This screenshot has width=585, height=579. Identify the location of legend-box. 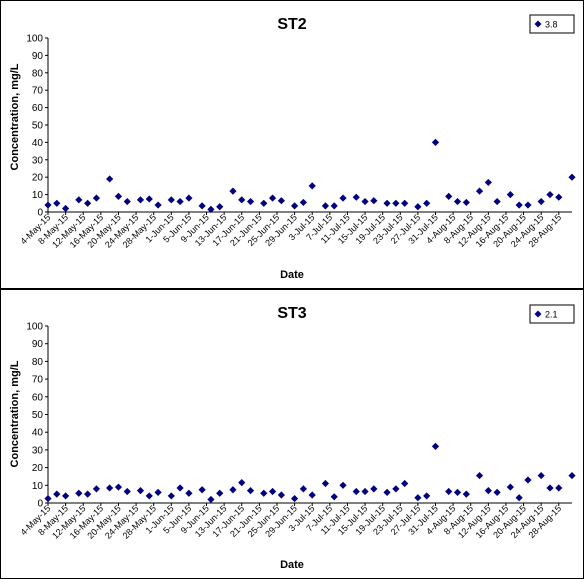
(552, 314).